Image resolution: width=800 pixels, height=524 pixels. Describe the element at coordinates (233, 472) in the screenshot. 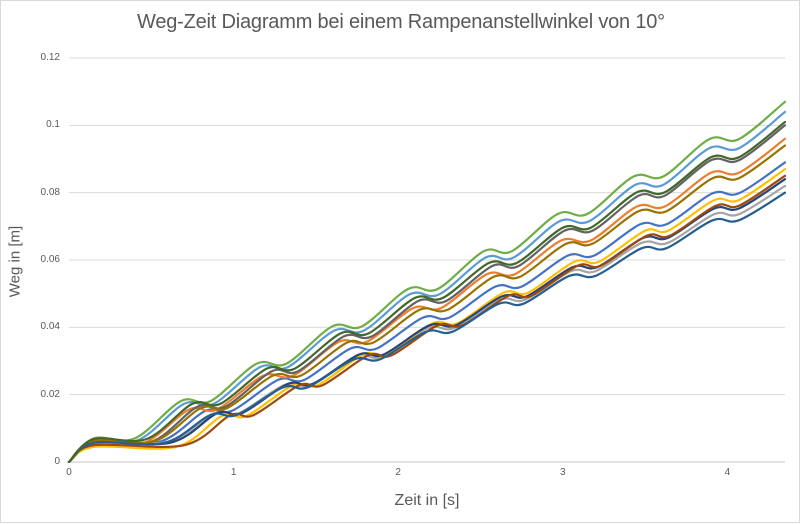

I see `x-tick-label: 1` at that location.